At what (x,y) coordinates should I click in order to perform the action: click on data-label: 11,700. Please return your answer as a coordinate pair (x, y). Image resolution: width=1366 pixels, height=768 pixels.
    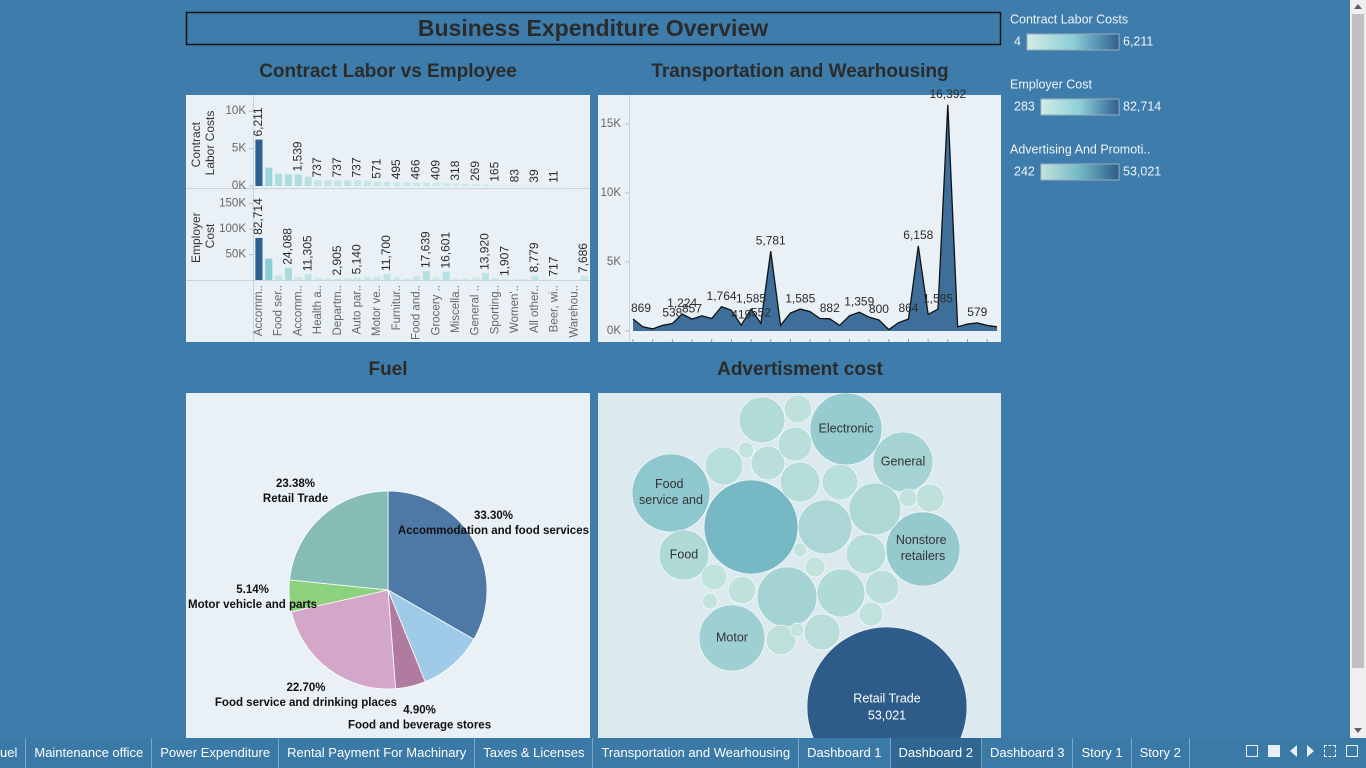
    Looking at the image, I should click on (386, 253).